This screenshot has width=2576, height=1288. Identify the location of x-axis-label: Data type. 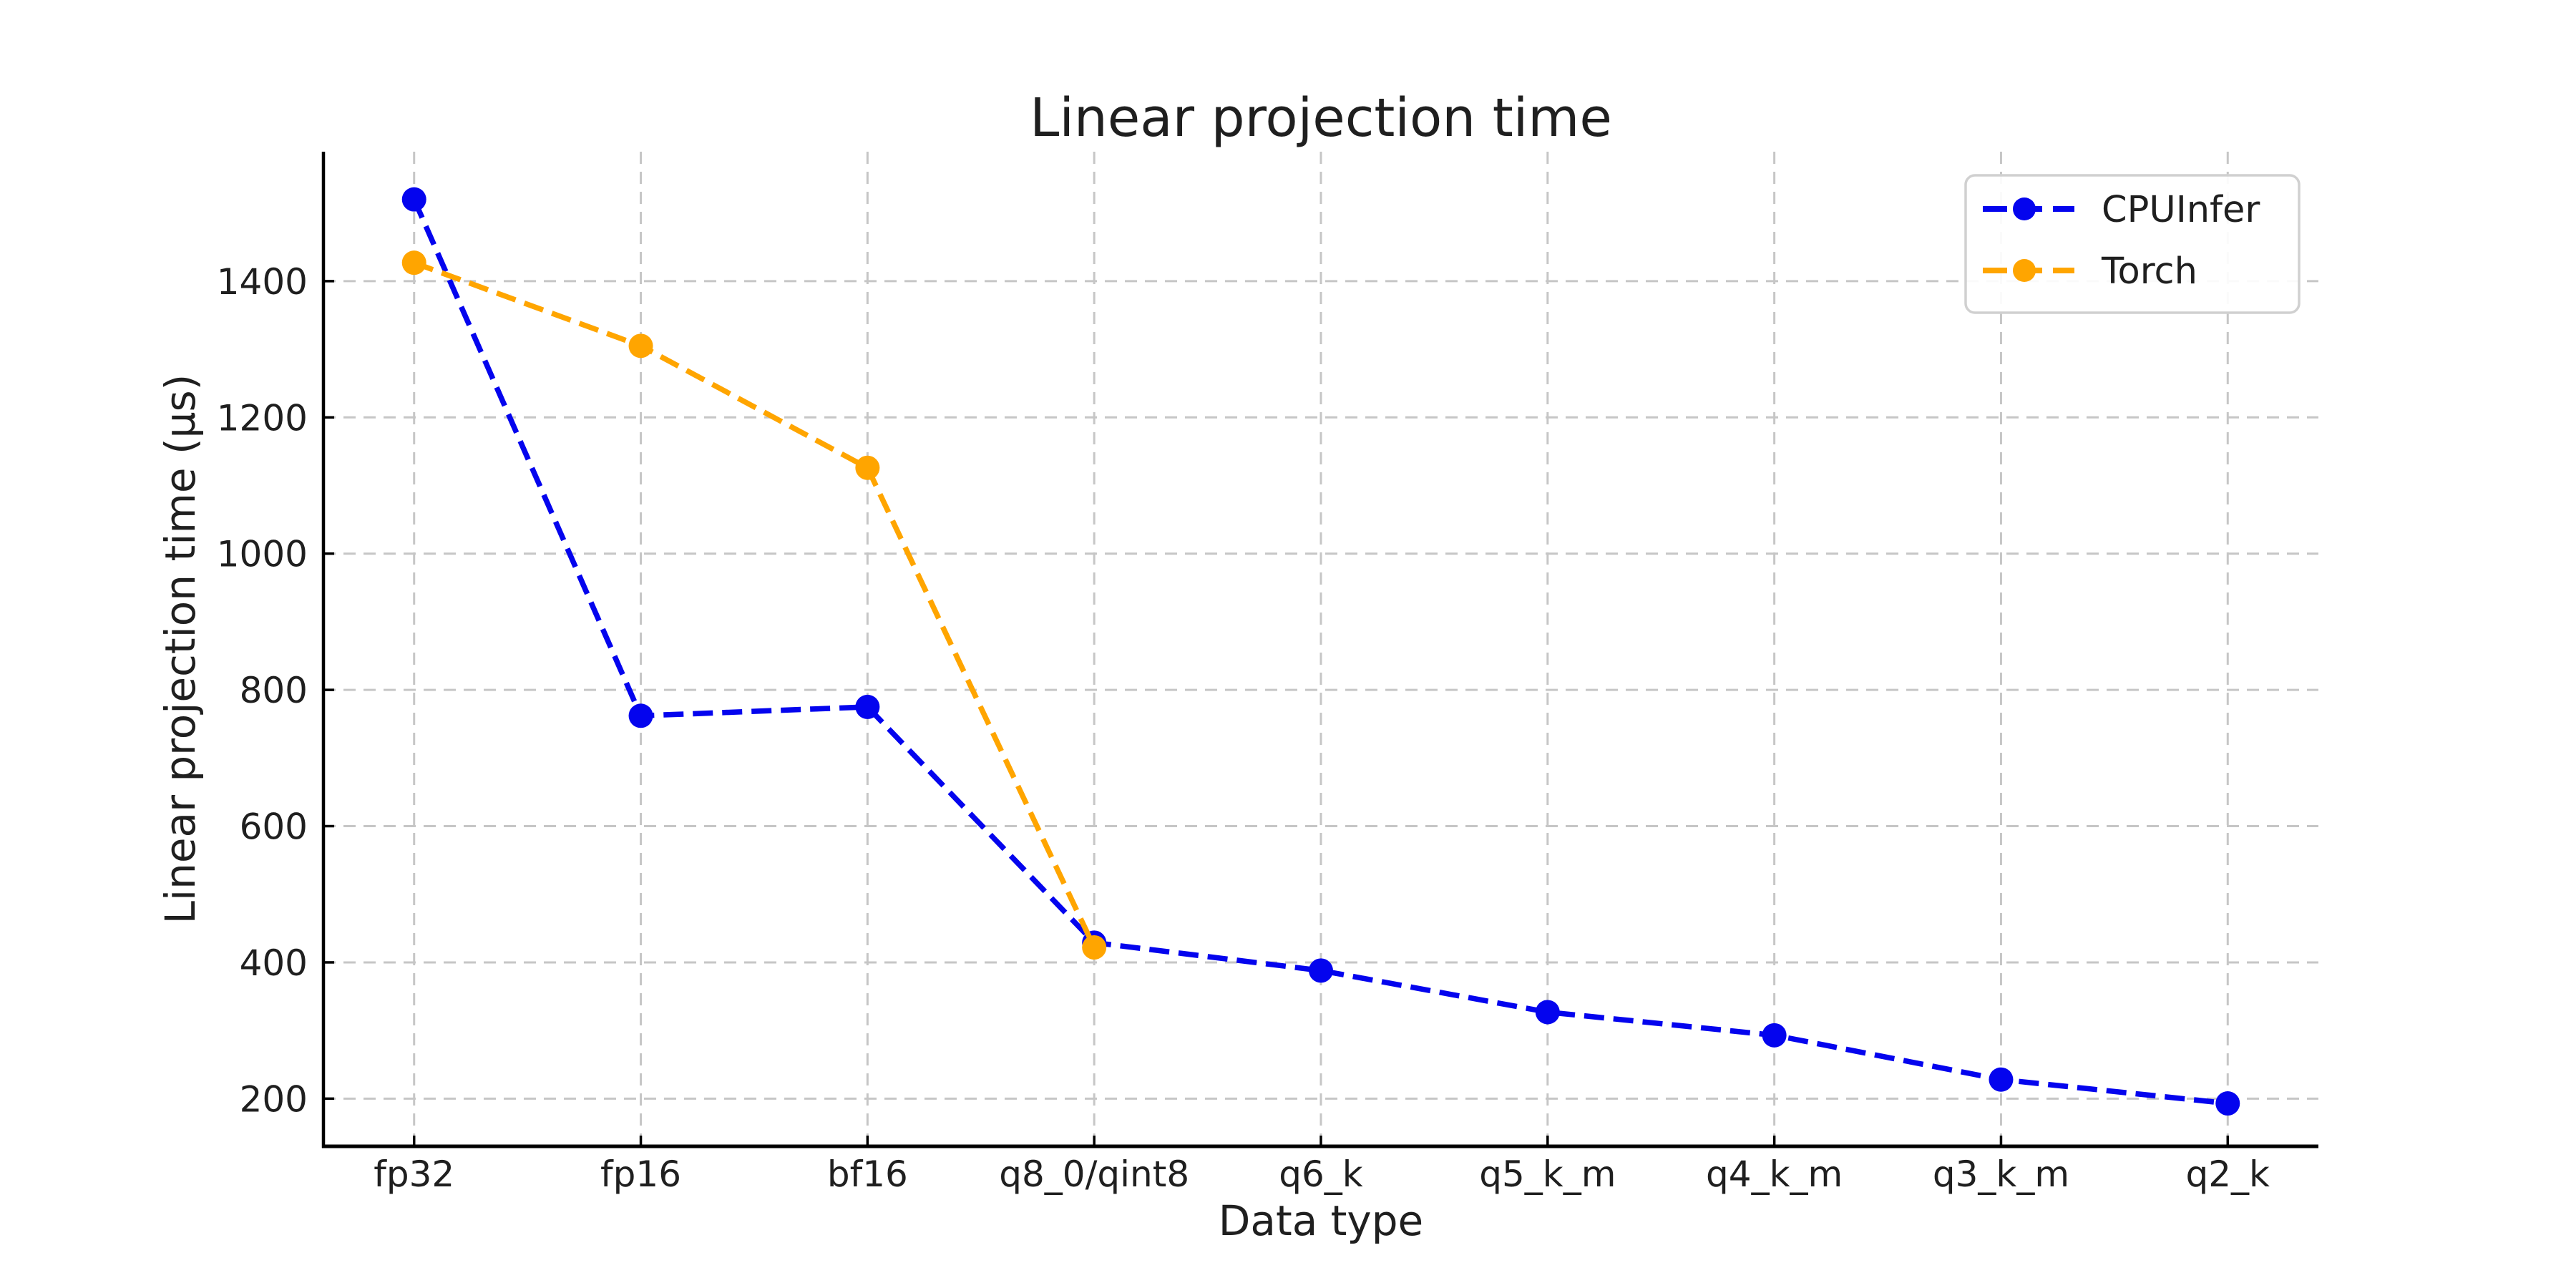
(1321, 1220).